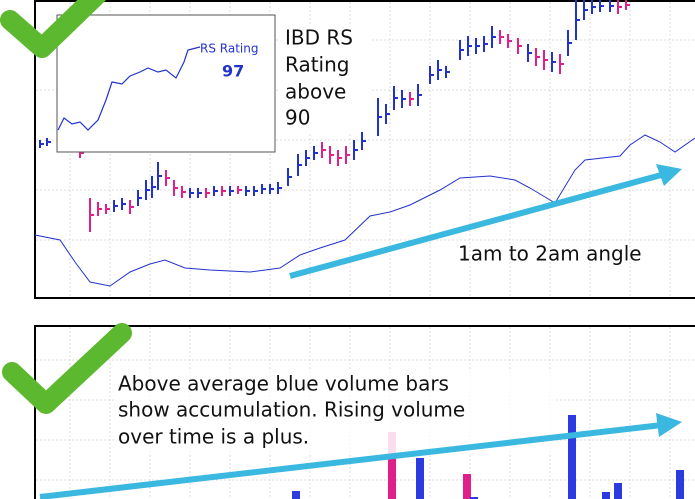  I want to click on volume-bars, so click(488, 457).